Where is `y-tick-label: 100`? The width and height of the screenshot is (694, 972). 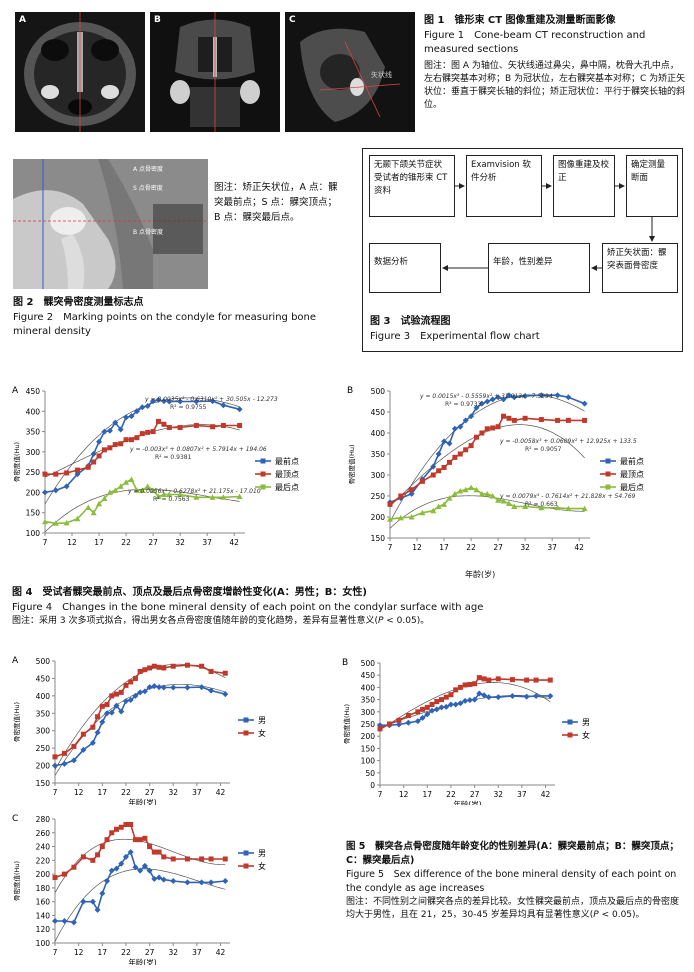
y-tick-label: 100 is located at coordinates (33, 533).